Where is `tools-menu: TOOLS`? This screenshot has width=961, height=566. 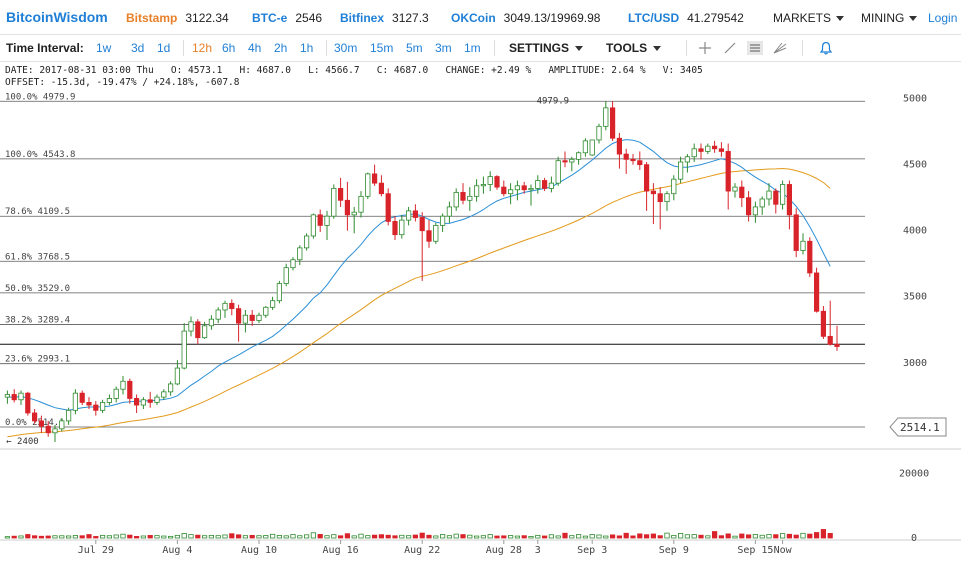
tools-menu: TOOLS is located at coordinates (634, 48).